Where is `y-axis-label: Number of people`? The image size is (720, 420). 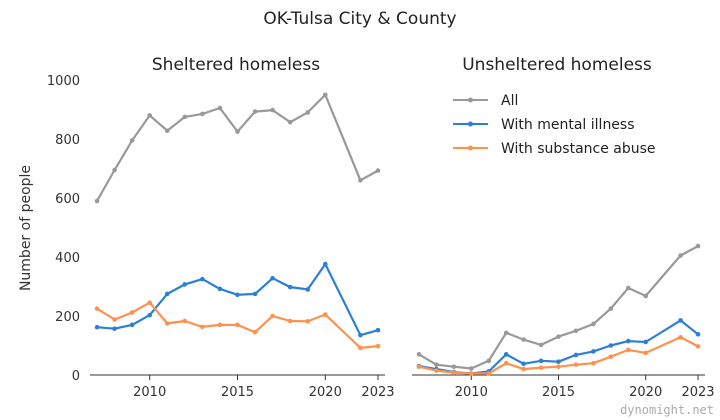 y-axis-label: Number of people is located at coordinates (26, 228).